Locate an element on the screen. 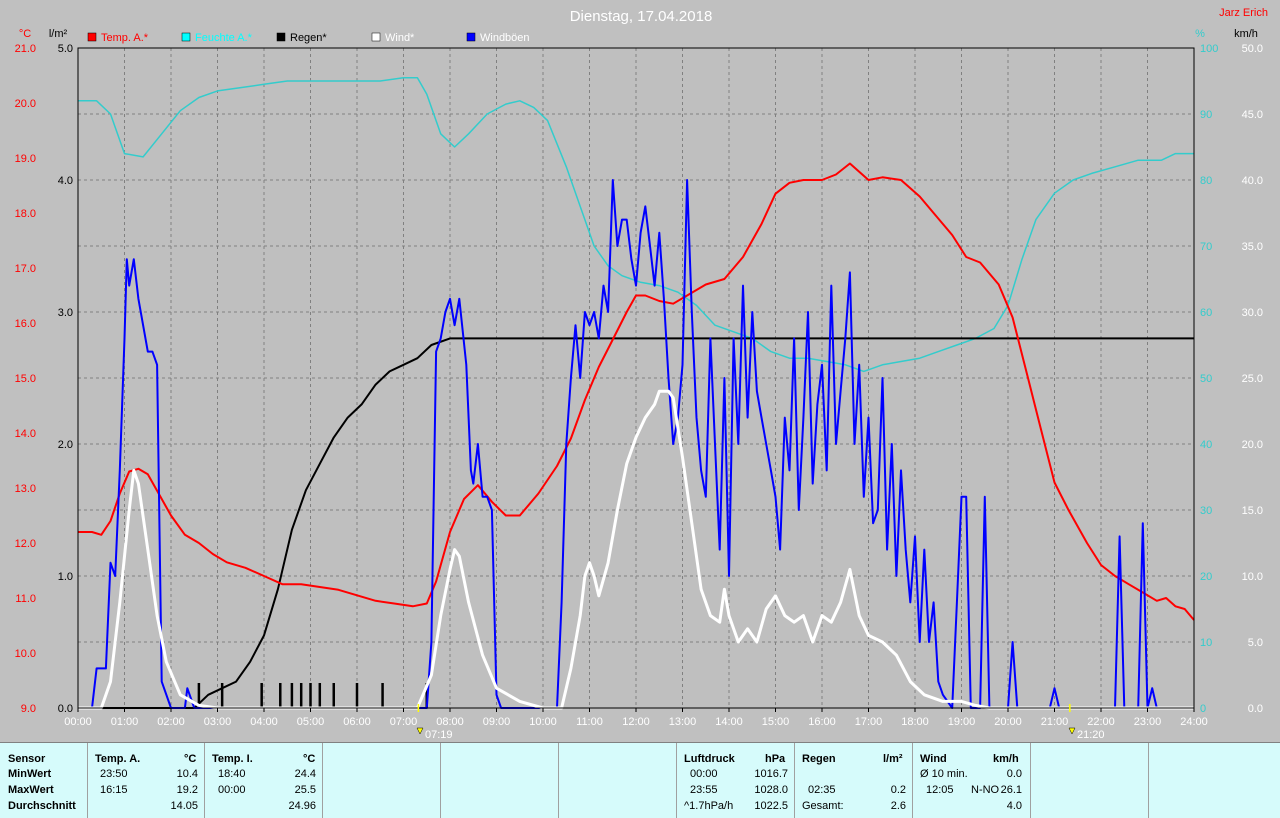 The height and width of the screenshot is (818, 1280). x-tick-label: 07:00 is located at coordinates (404, 722).